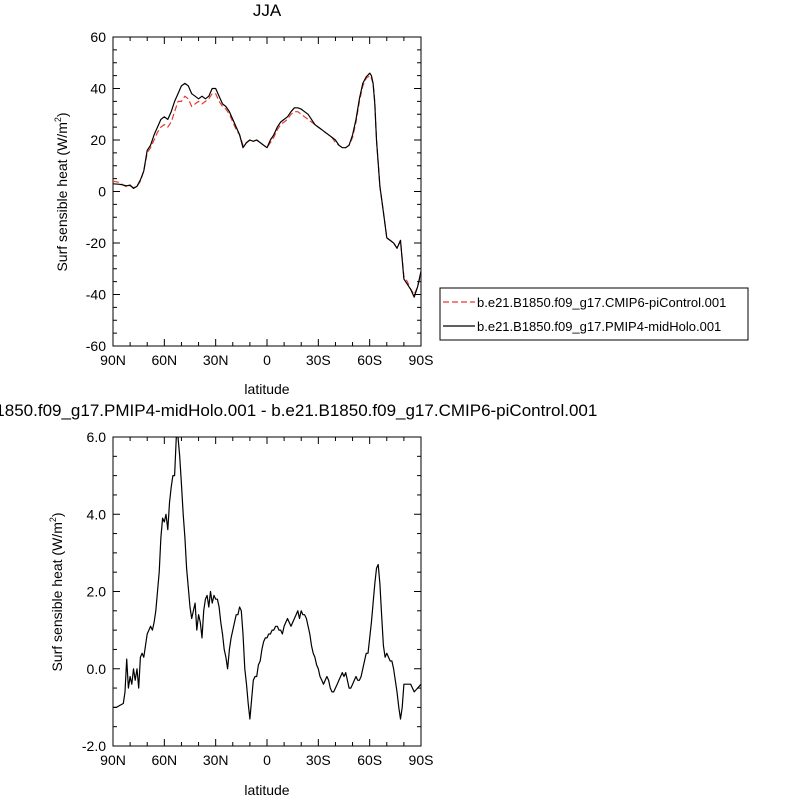 The width and height of the screenshot is (800, 800). Describe the element at coordinates (164, 760) in the screenshot. I see `bottom-x-tick-label: 60N` at that location.